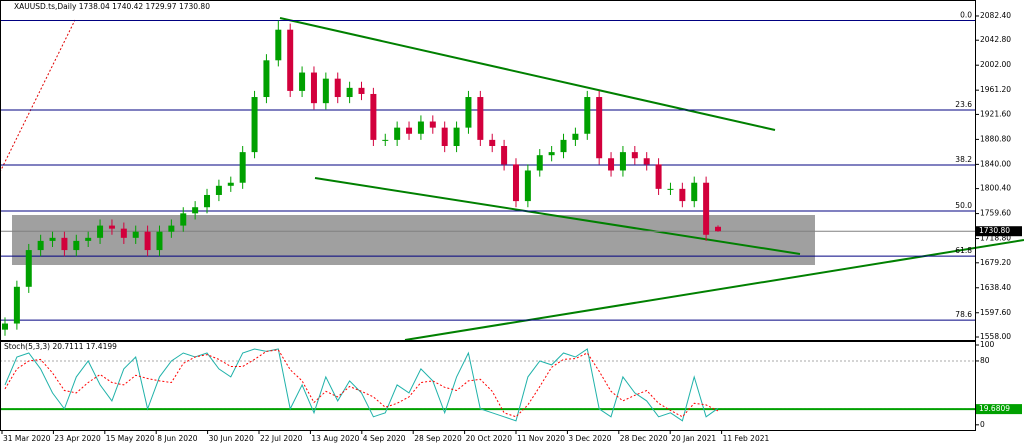 This screenshot has width=1024, height=447. Describe the element at coordinates (995, 262) in the screenshot. I see `y-tick-label: 1679.20` at that location.